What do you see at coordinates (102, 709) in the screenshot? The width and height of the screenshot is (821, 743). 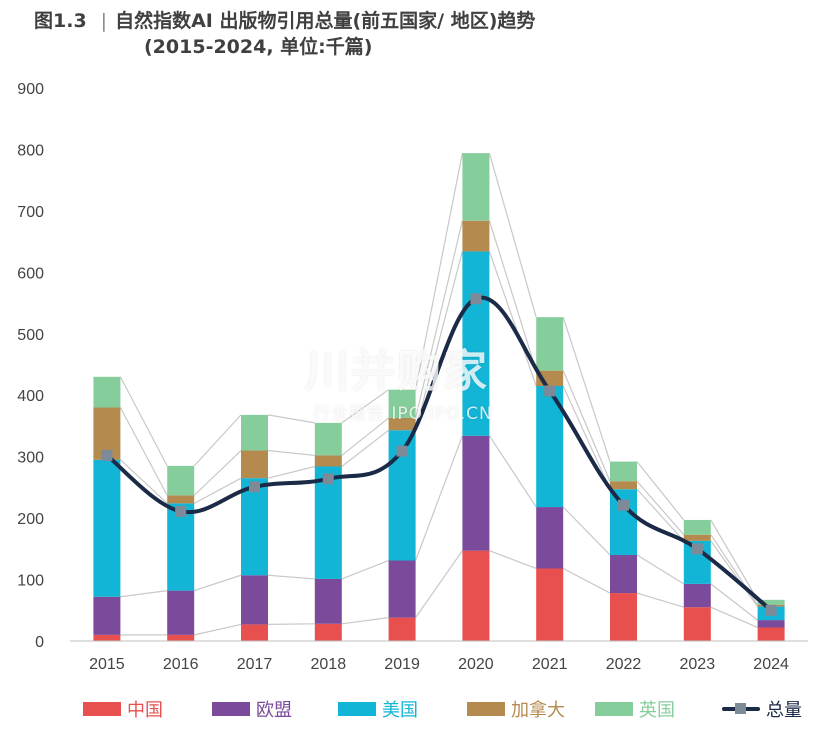 I see `legend-swatch-china` at bounding box center [102, 709].